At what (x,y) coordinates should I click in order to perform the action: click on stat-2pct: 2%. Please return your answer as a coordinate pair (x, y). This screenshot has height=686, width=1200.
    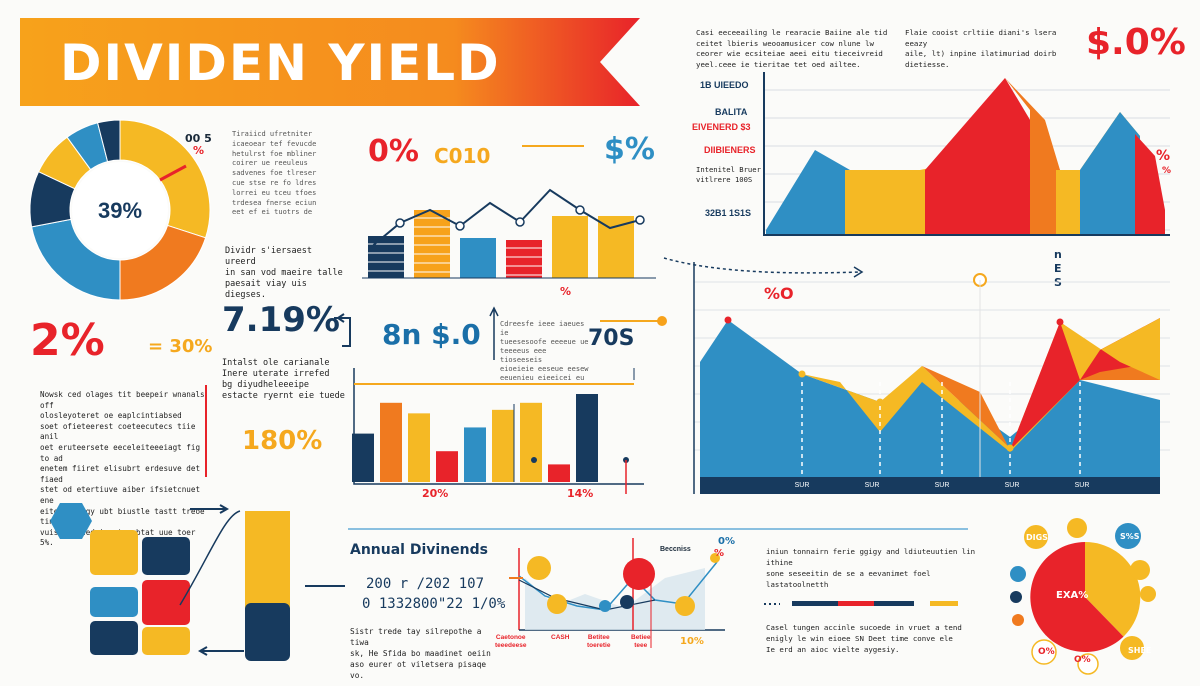
    Looking at the image, I should click on (67, 340).